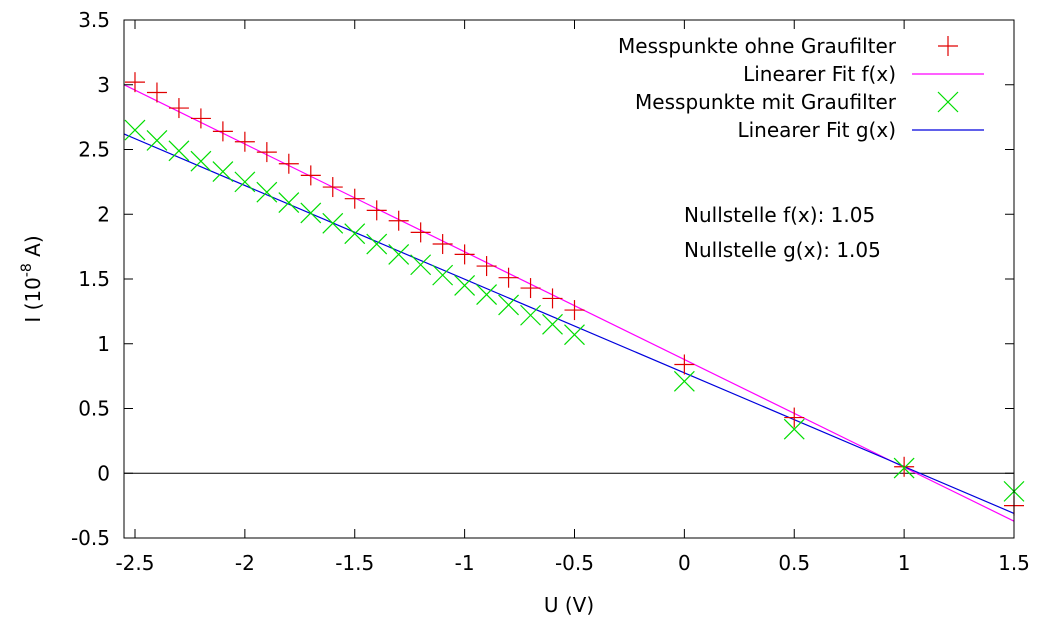 This screenshot has height=621, width=1041. Describe the element at coordinates (766, 102) in the screenshot. I see `legend-entry-label: Messpunkte mit Graufilter` at that location.